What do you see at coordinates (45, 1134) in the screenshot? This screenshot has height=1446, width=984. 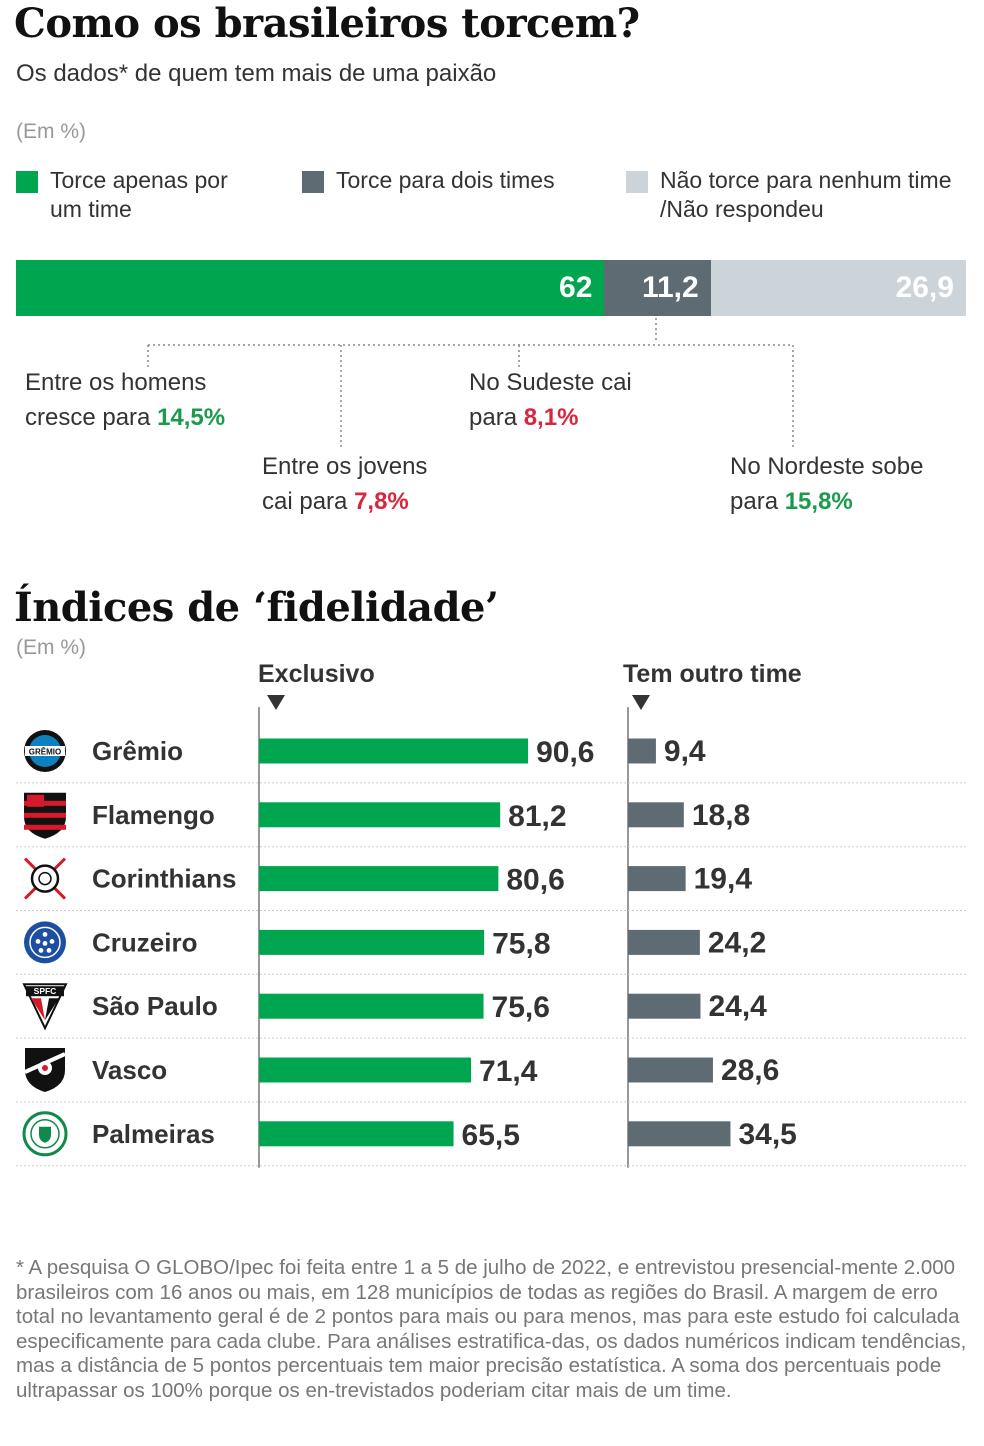 I see `crest-shield` at bounding box center [45, 1134].